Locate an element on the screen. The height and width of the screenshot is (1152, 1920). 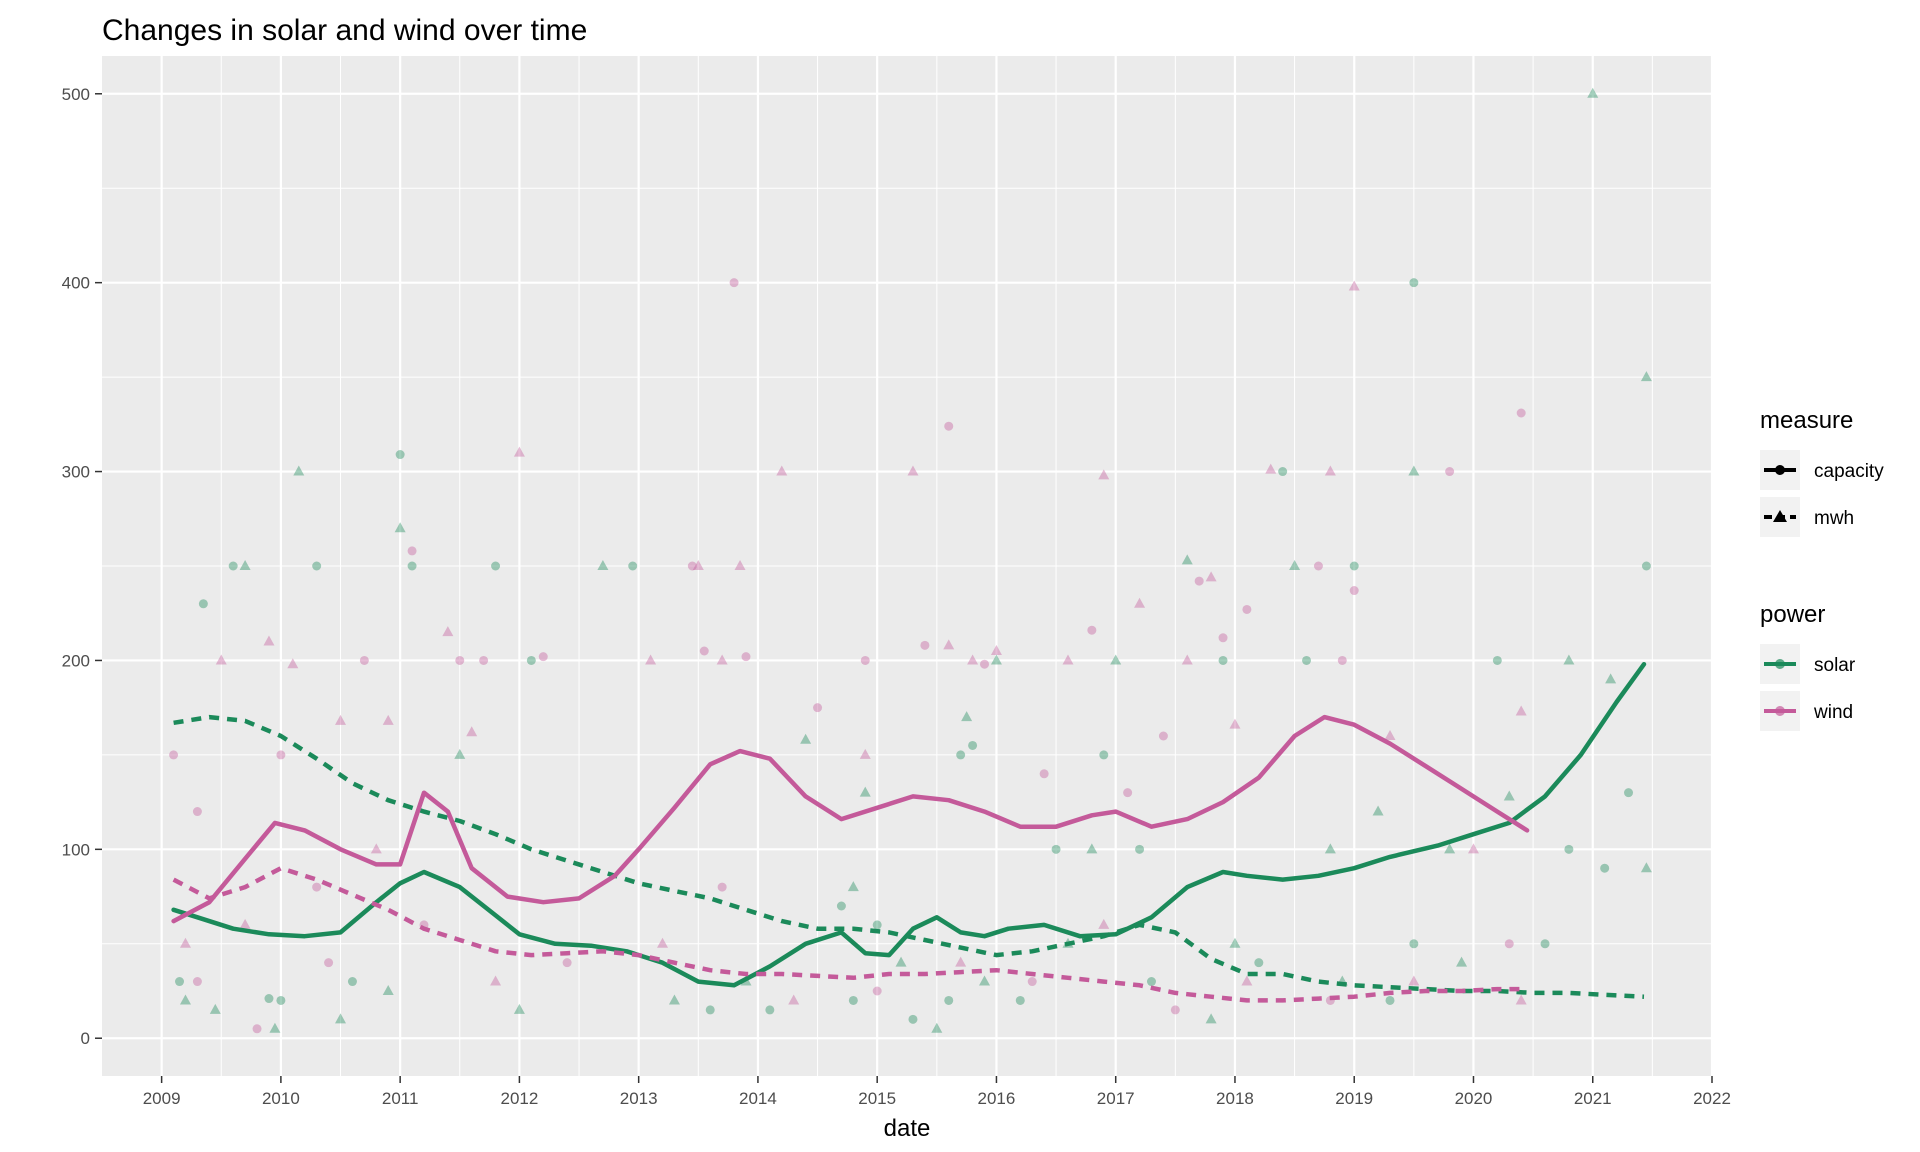
x-tick-label: 2021 is located at coordinates (1593, 1098).